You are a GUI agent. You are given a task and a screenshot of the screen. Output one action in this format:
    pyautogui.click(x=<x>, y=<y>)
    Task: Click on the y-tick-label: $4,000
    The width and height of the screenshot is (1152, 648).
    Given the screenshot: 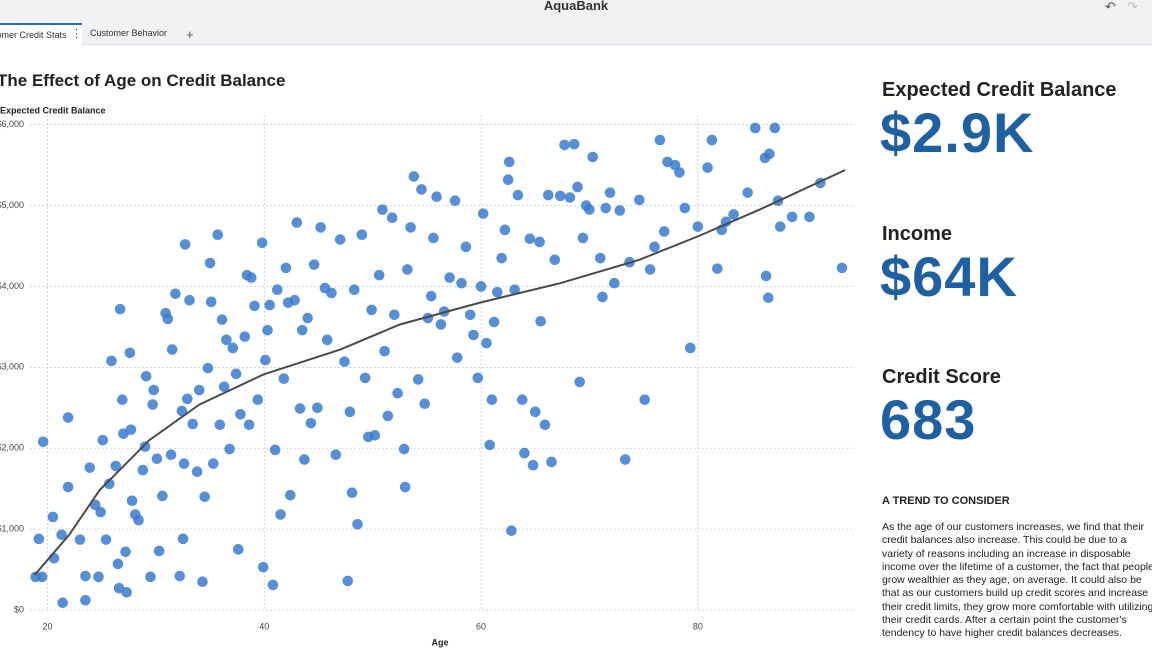 What is the action you would take?
    pyautogui.click(x=12, y=286)
    